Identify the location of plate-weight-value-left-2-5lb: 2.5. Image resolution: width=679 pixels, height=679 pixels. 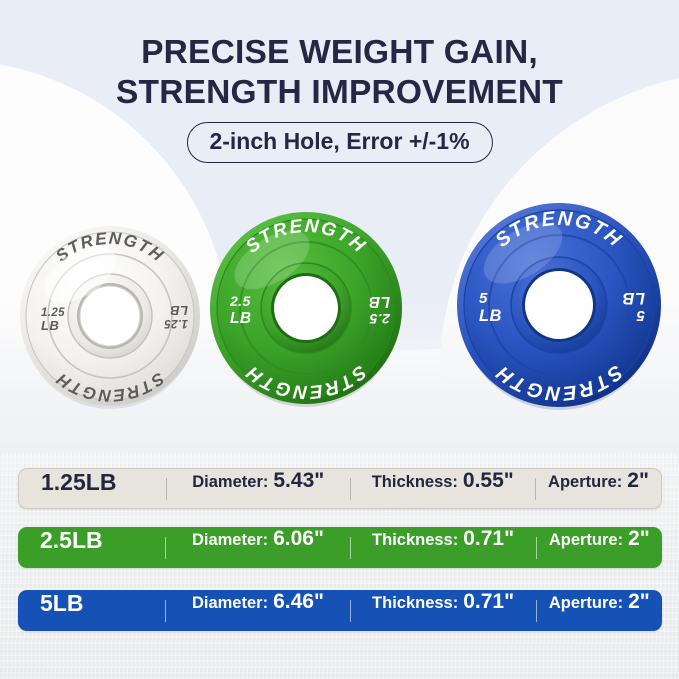
(240, 301).